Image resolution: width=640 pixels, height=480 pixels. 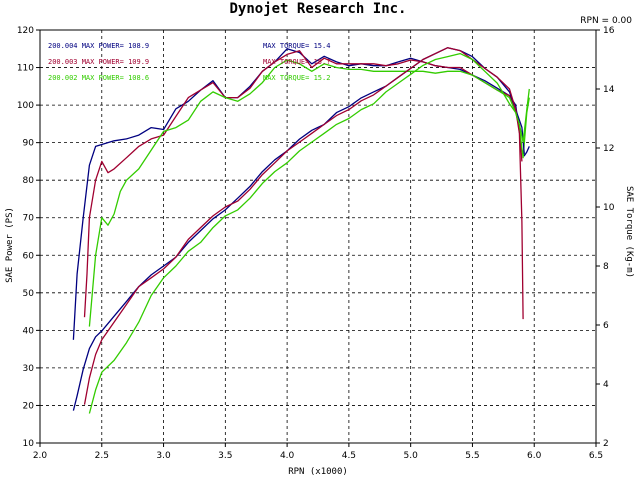 I want to click on left-tick-label: 20, so click(x=29, y=406).